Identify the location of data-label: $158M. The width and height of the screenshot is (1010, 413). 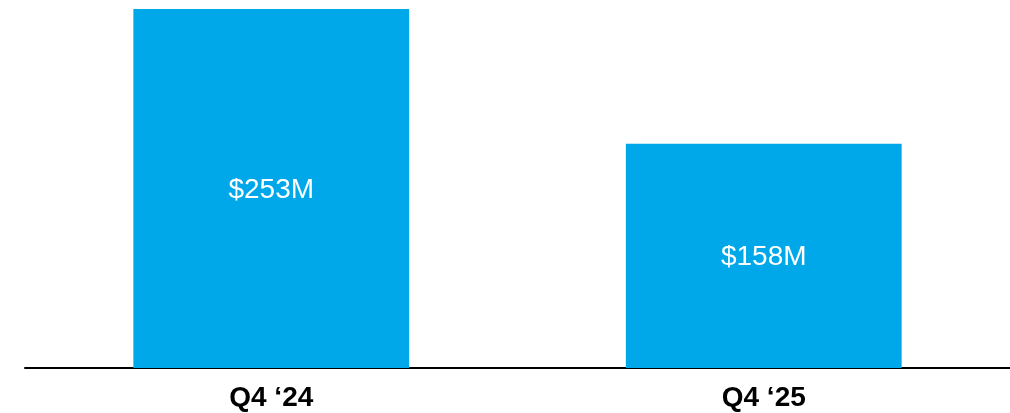
(763, 256).